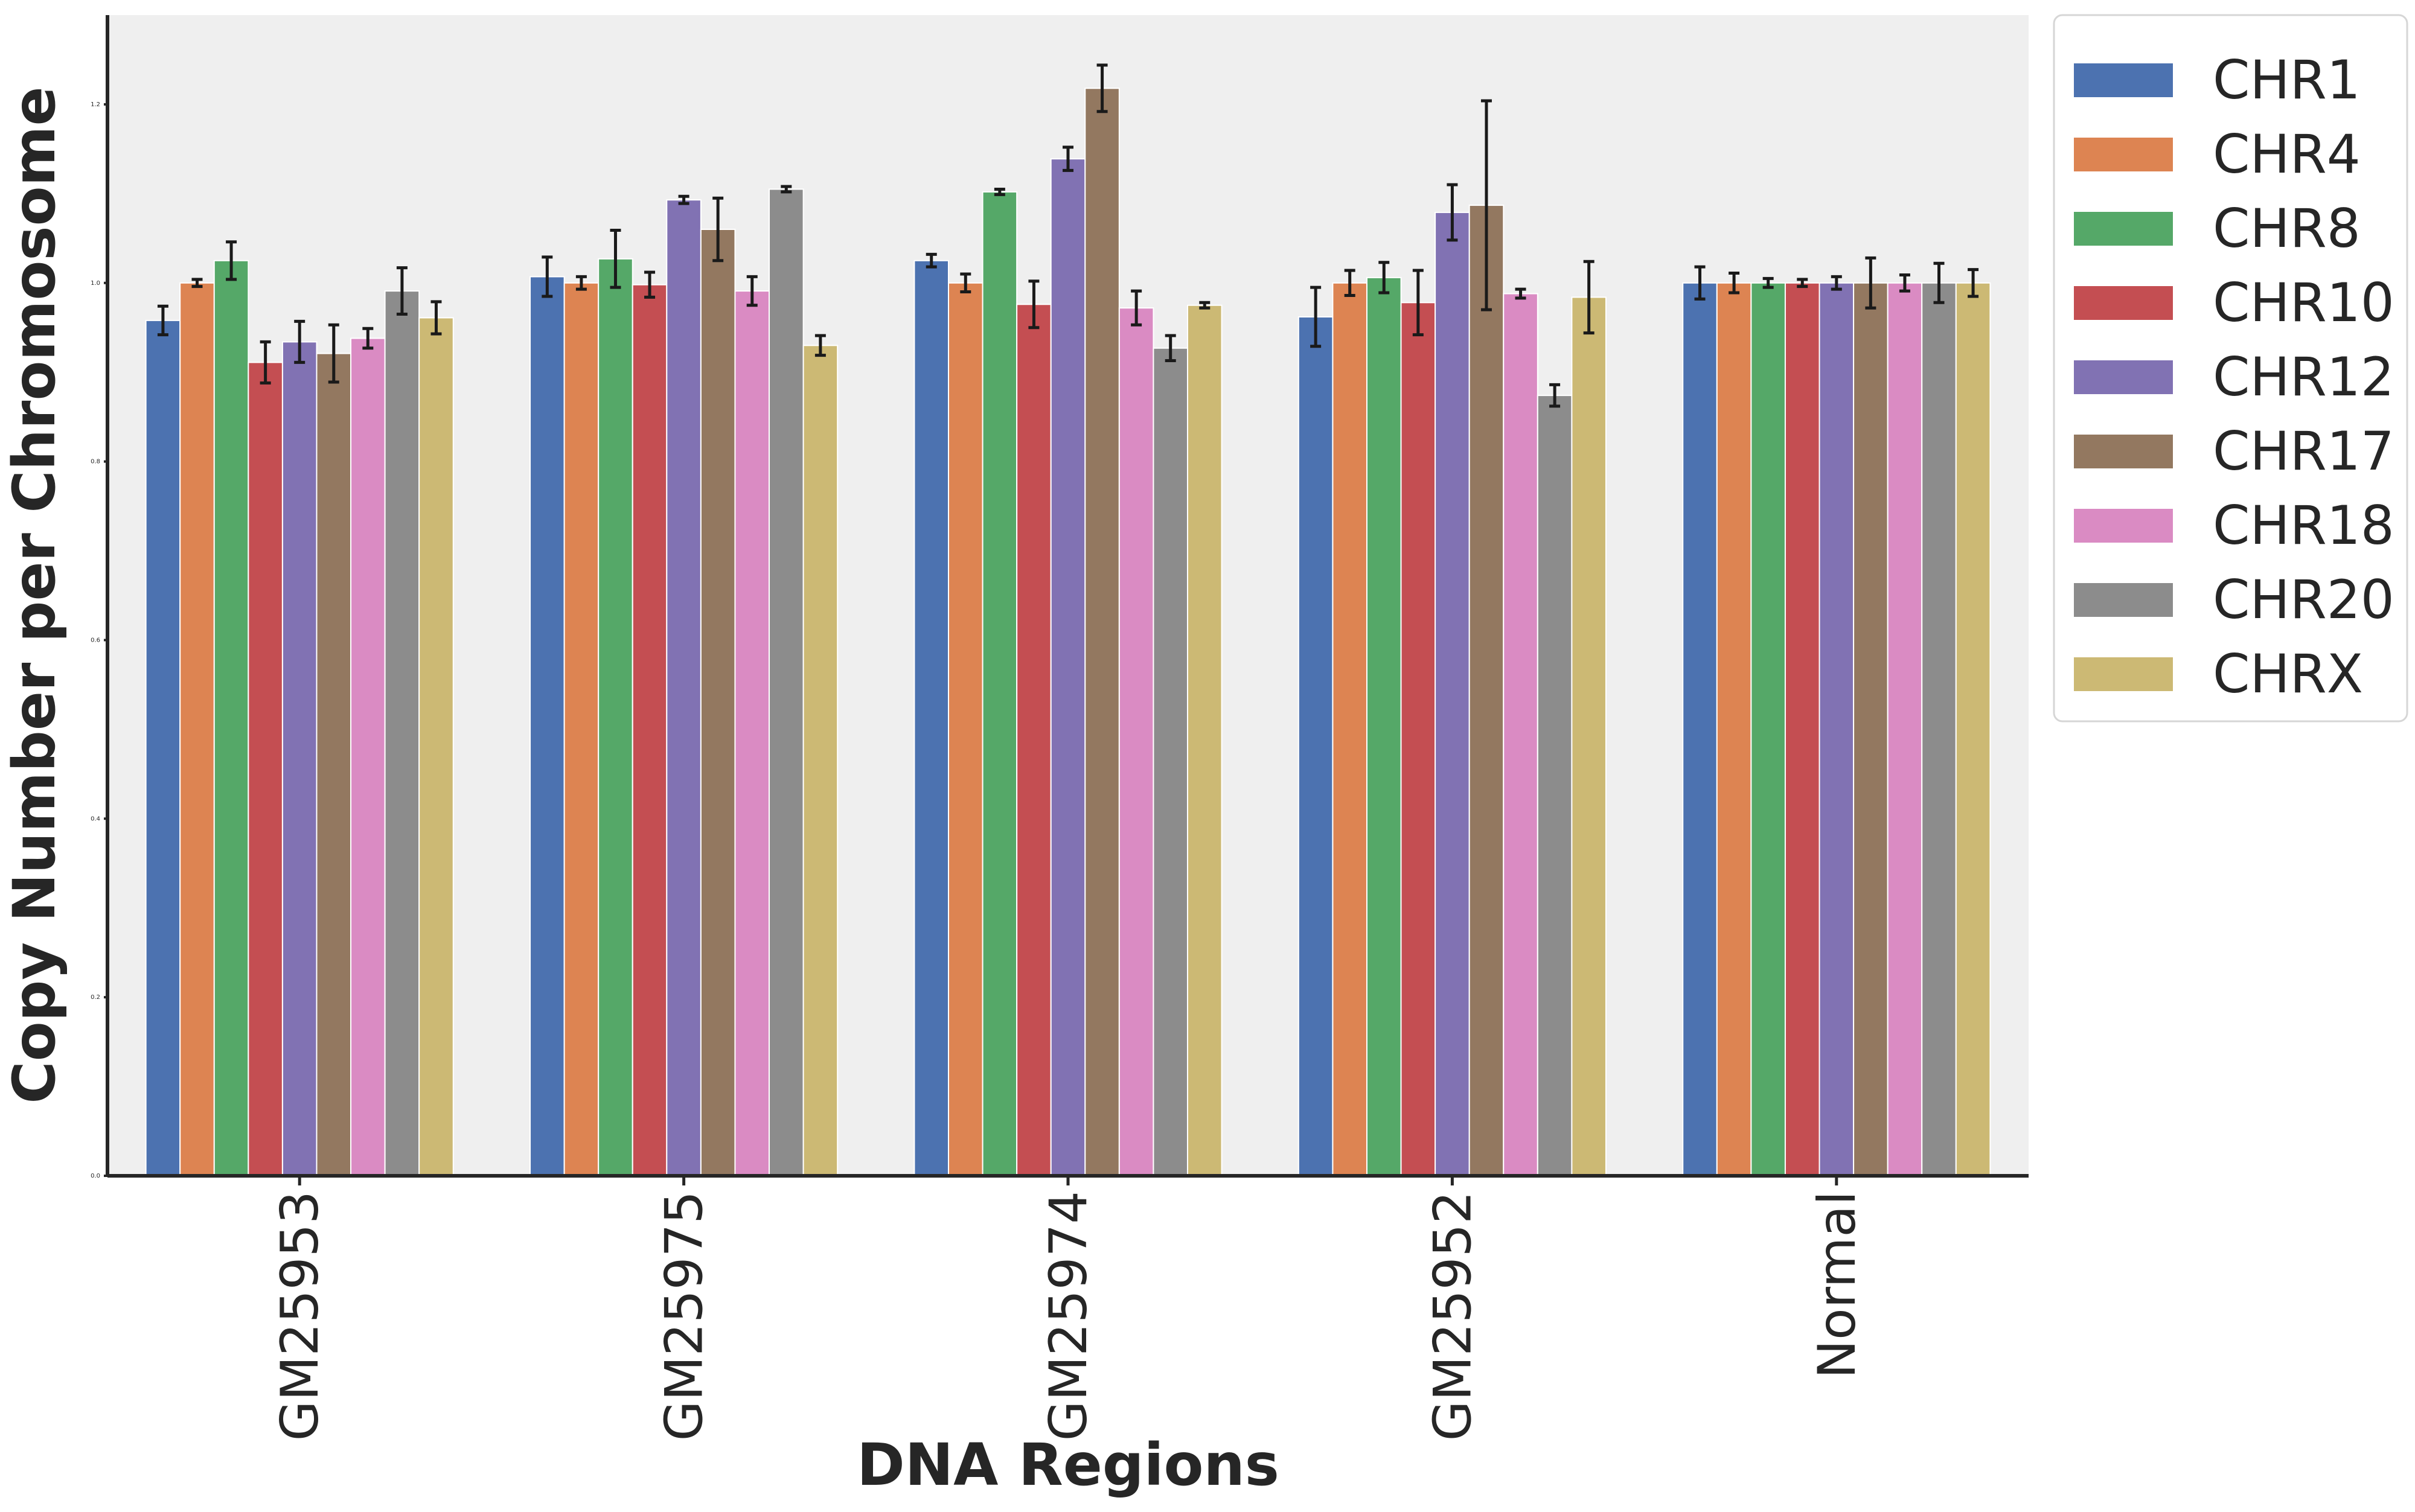 The image size is (2415, 1512). Describe the element at coordinates (1068, 1465) in the screenshot. I see `x-axis-title: DNA Regions` at that location.